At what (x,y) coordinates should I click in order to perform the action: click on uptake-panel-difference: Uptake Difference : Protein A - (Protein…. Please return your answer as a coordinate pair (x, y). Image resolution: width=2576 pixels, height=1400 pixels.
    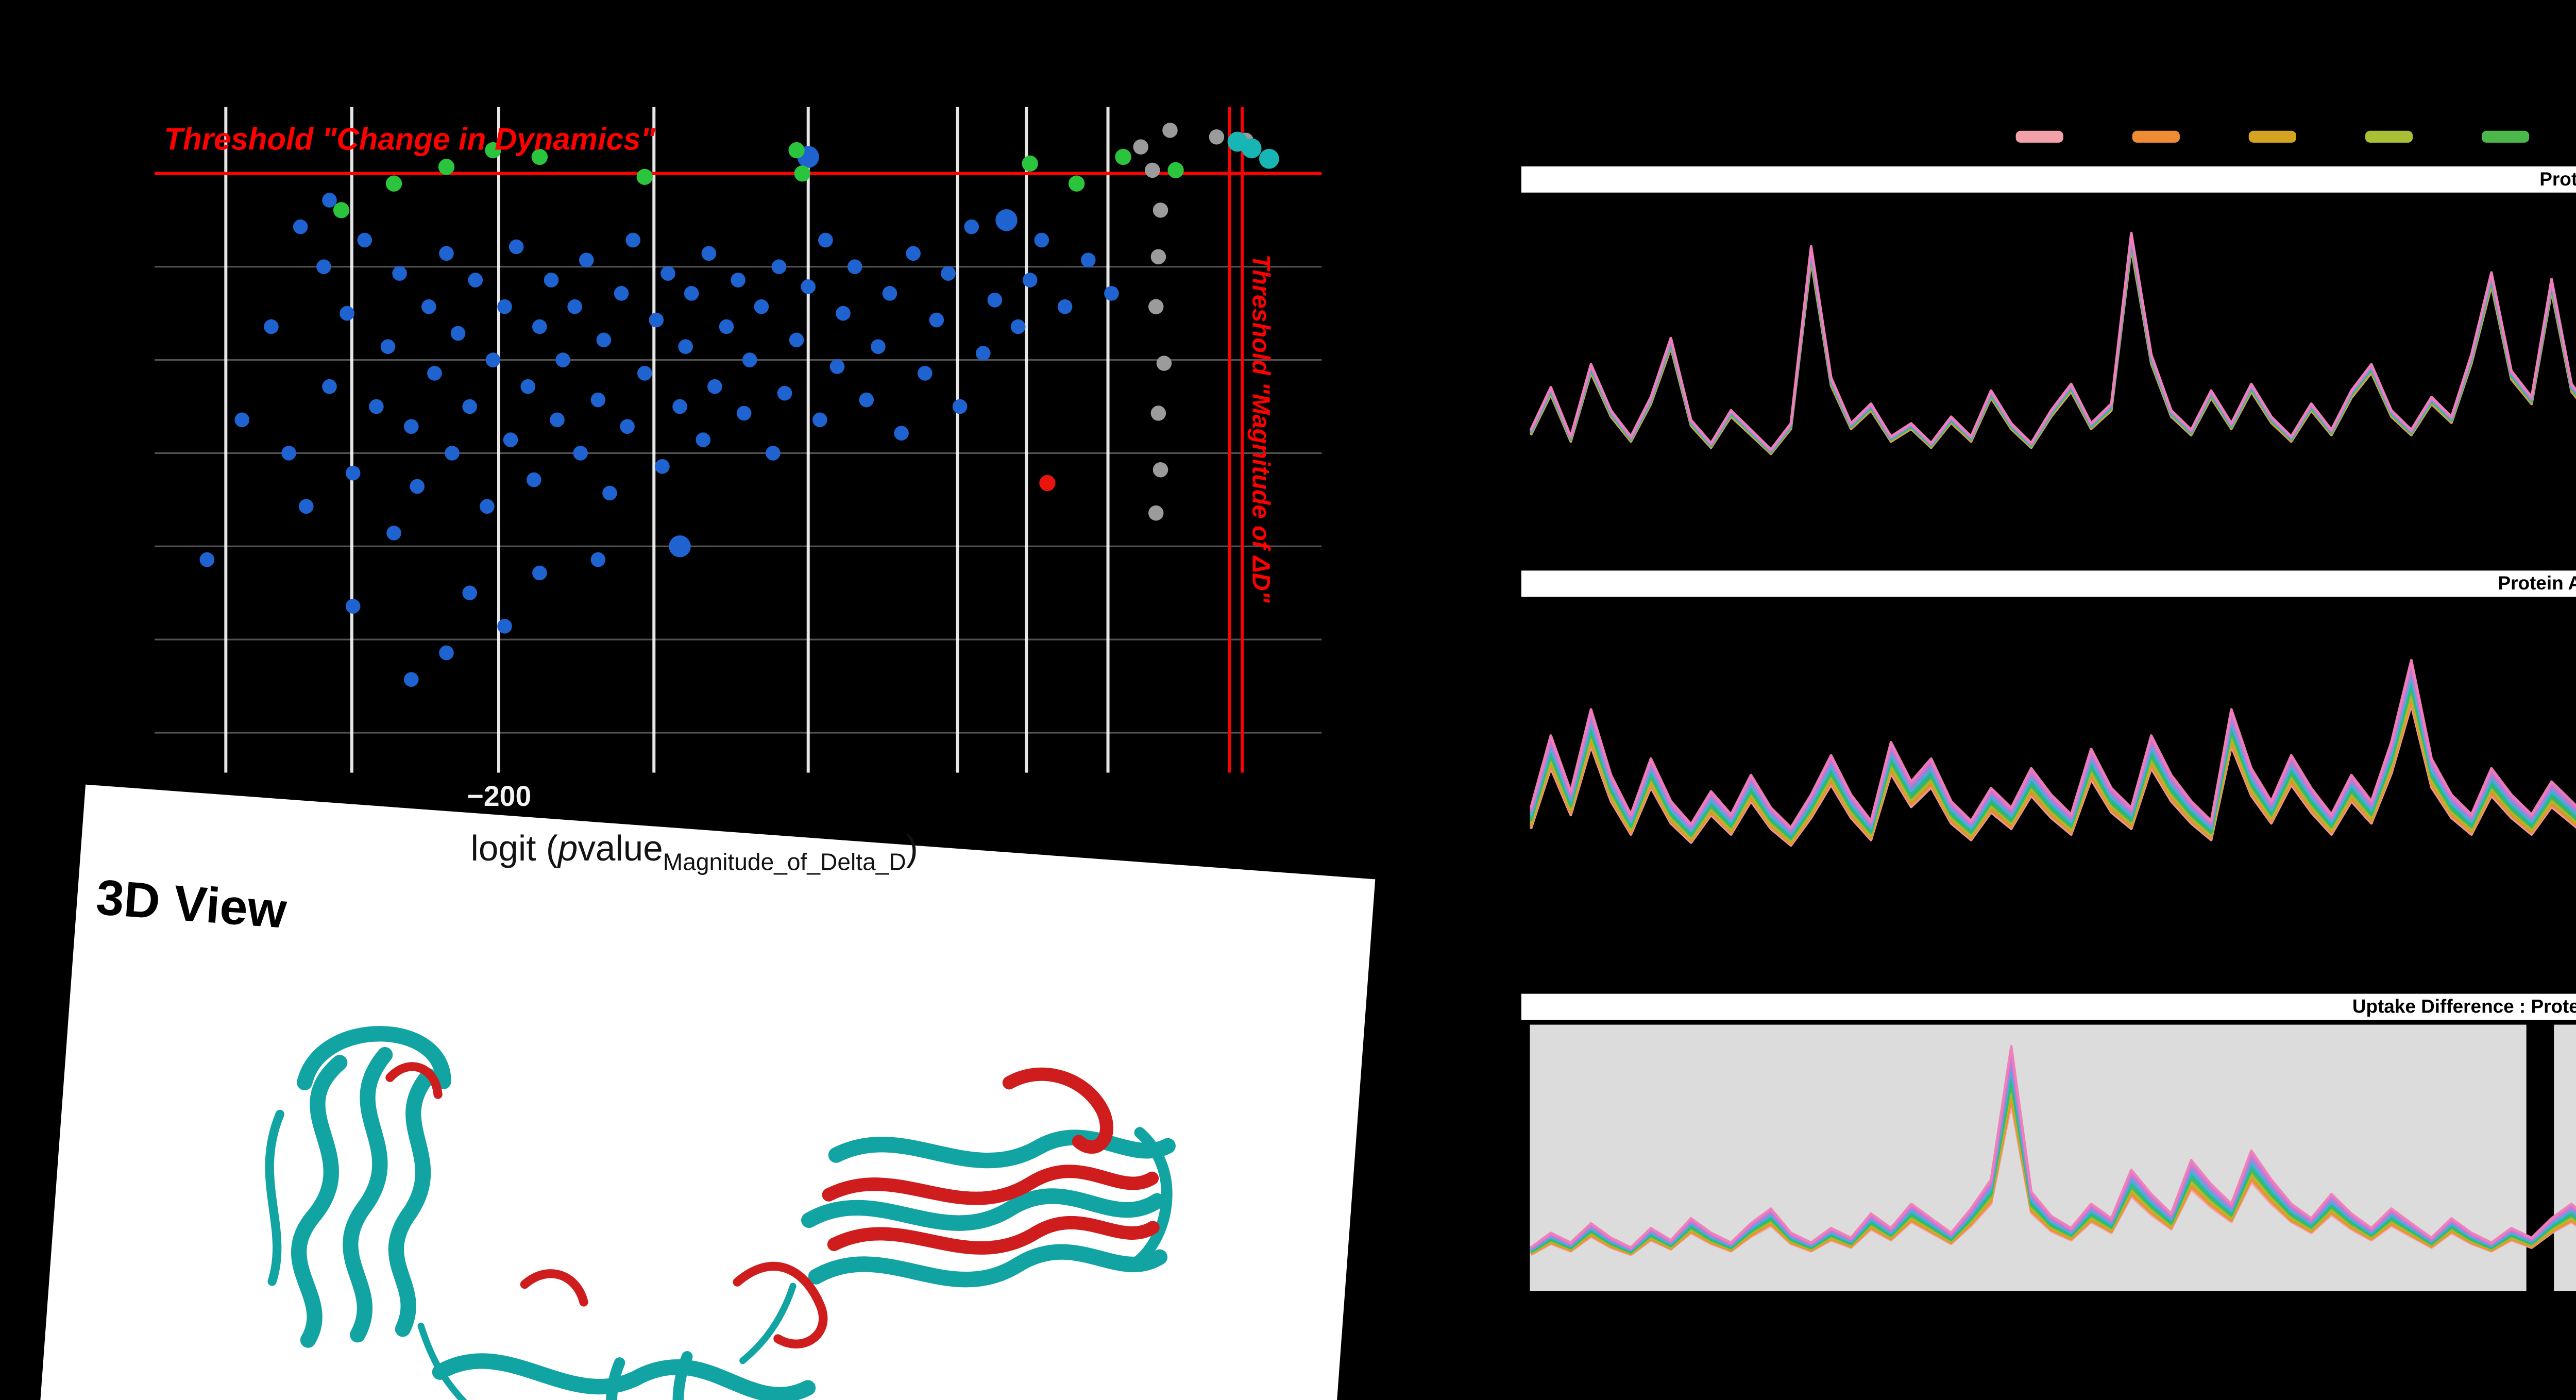
    Looking at the image, I should click on (2048, 1147).